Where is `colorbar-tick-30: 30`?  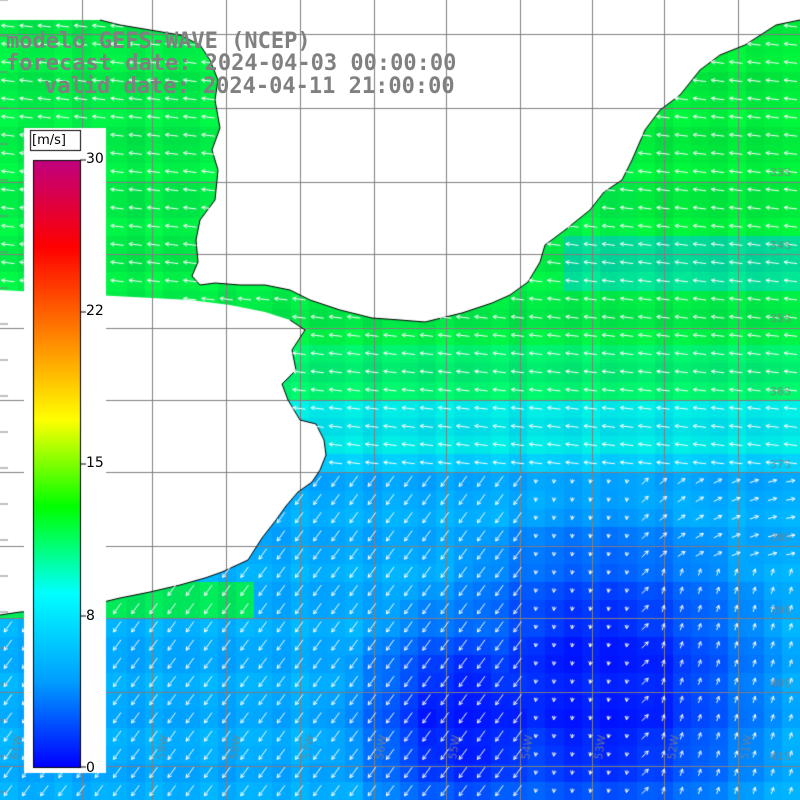 colorbar-tick-30: 30 is located at coordinates (95, 159).